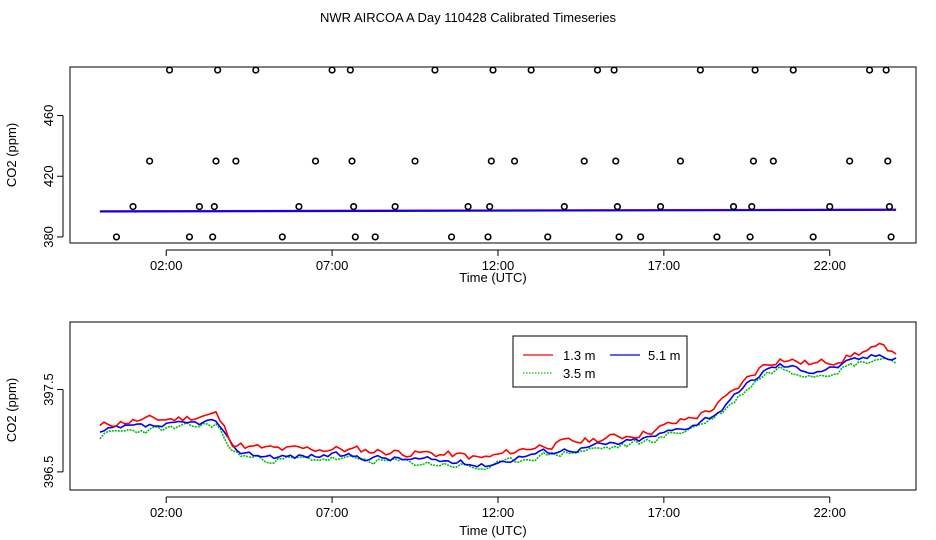 The width and height of the screenshot is (936, 540). What do you see at coordinates (492, 277) in the screenshot?
I see `top-x-axis-label: Time (UTC)` at bounding box center [492, 277].